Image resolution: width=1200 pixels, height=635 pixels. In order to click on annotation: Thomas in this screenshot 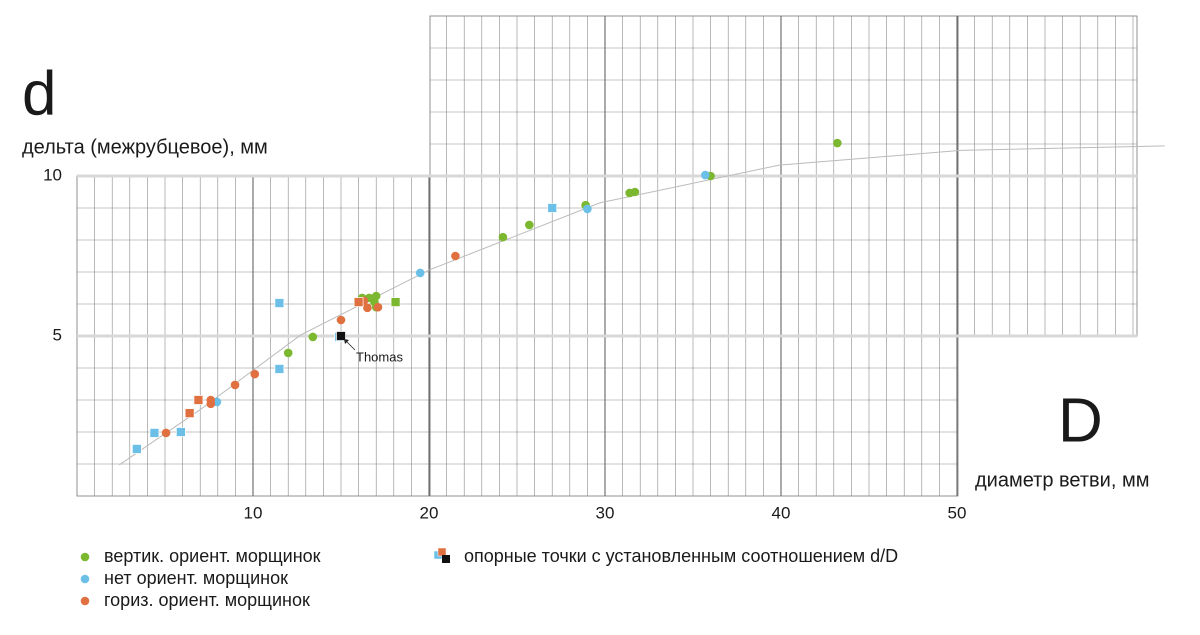, I will do `click(379, 356)`.